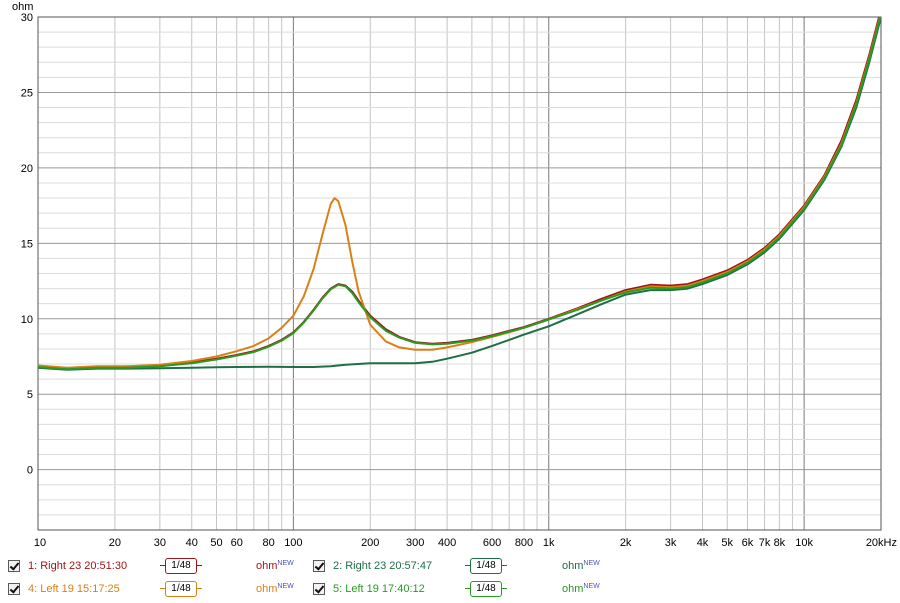 The width and height of the screenshot is (900, 603). Describe the element at coordinates (748, 543) in the screenshot. I see `x-tick-label: 6k` at that location.